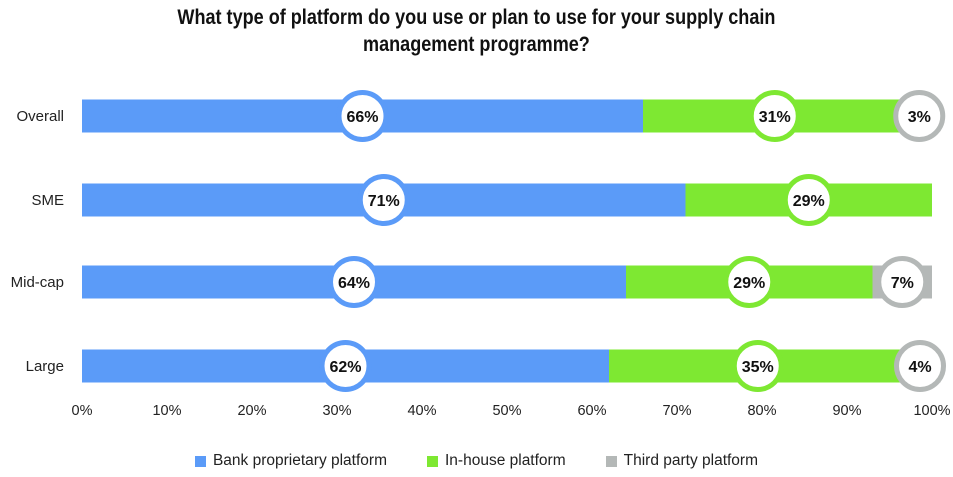 Image resolution: width=953 pixels, height=477 pixels. Describe the element at coordinates (82, 411) in the screenshot. I see `x-tick-label-0: 0%` at that location.